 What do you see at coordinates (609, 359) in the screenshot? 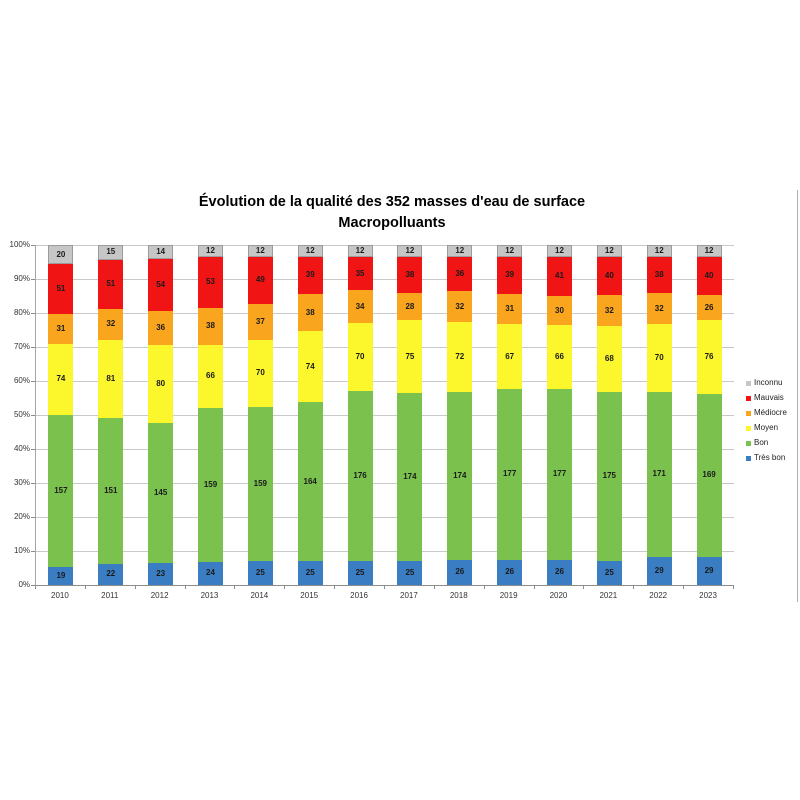
I see `segment-moyen: 68` at bounding box center [609, 359].